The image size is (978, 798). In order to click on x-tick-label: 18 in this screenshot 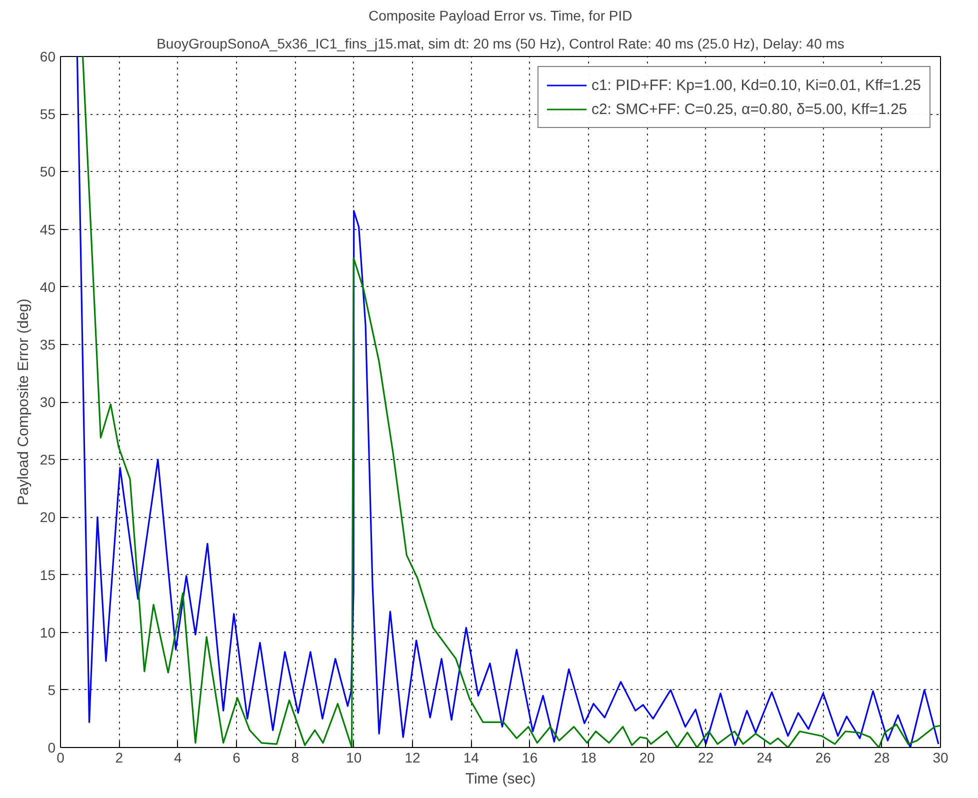, I will do `click(588, 758)`.